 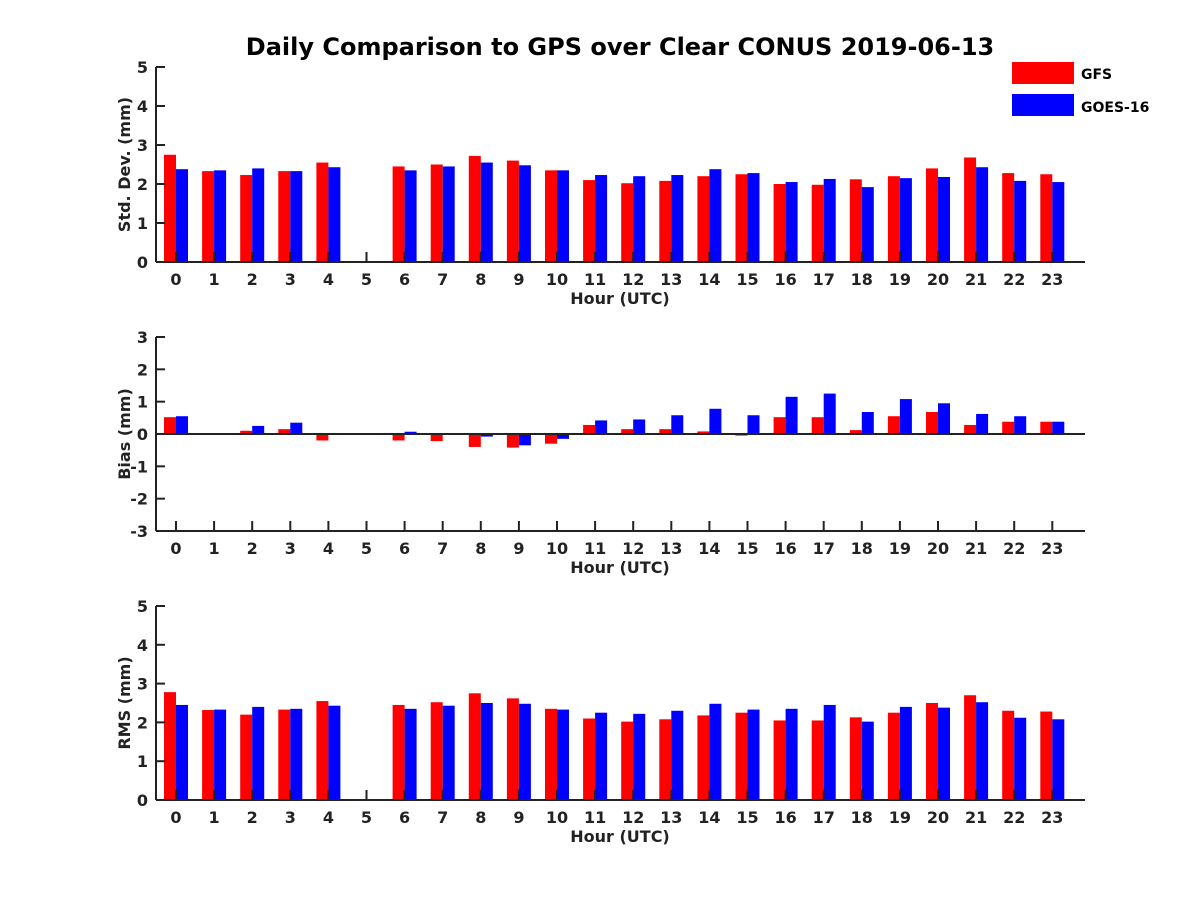 What do you see at coordinates (214, 279) in the screenshot?
I see `x-tick-label-std-dev-1: 1` at bounding box center [214, 279].